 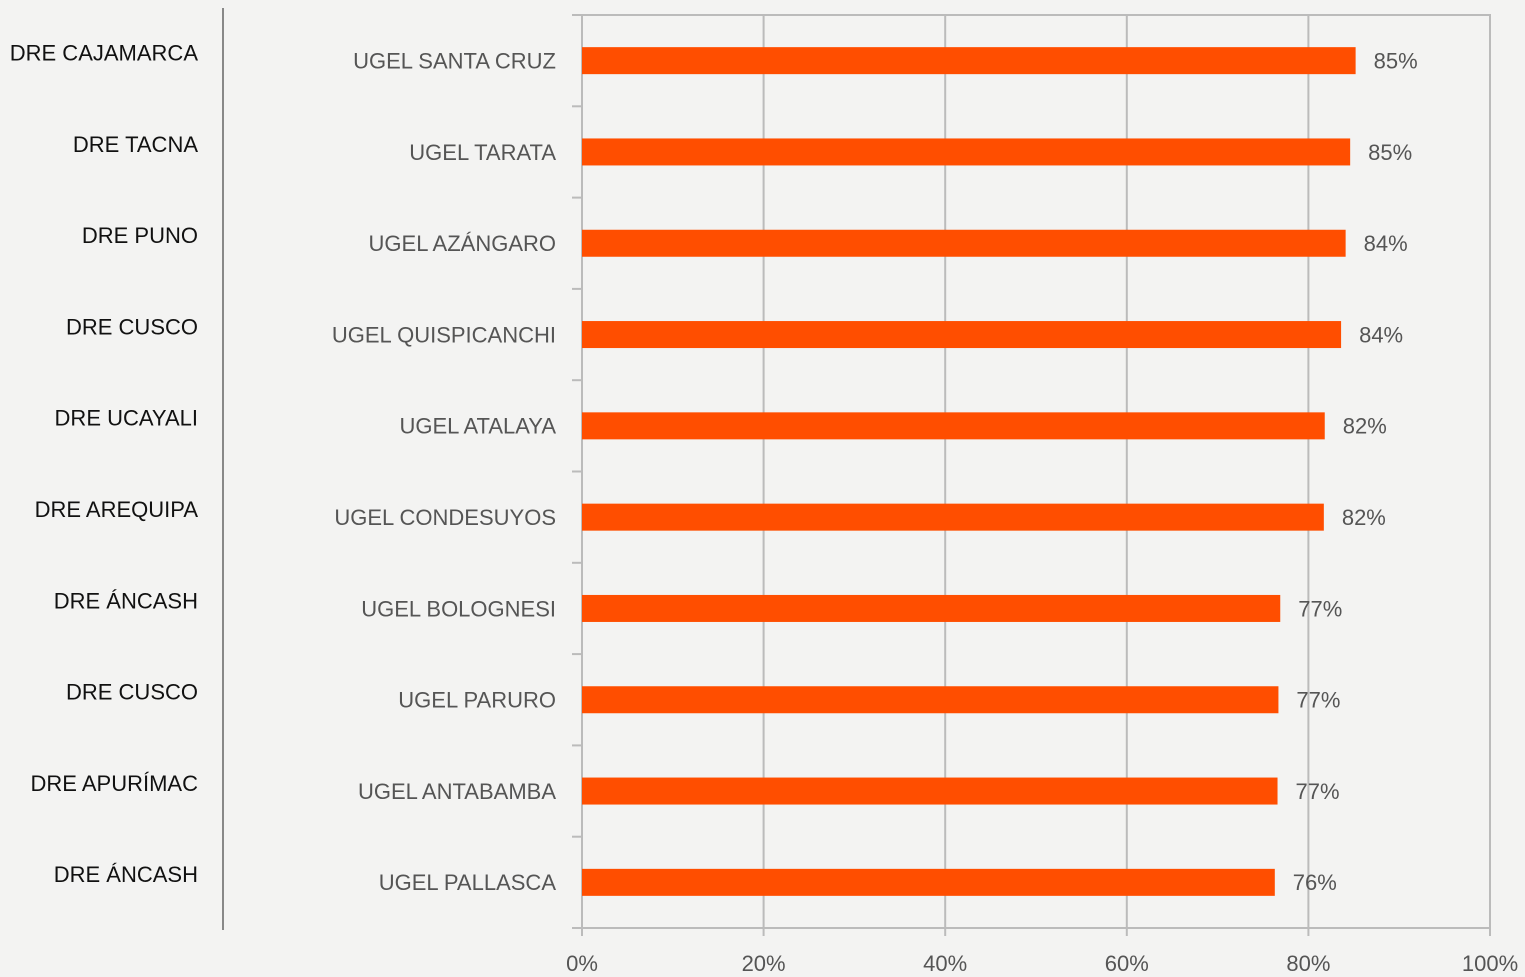 I want to click on category-label: UGEL ANTABAMBA, so click(x=457, y=791).